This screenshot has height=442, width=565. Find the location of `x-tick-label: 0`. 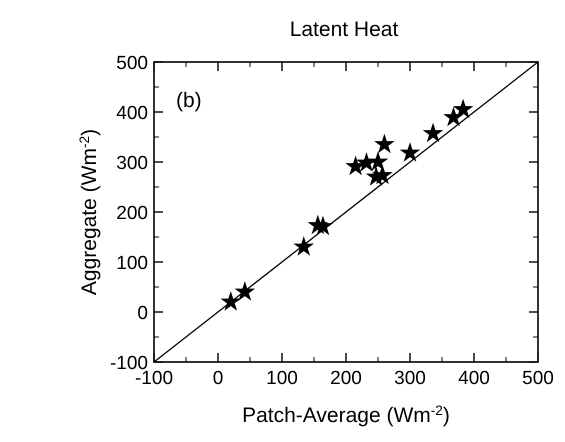

x-tick-label: 0 is located at coordinates (218, 378).